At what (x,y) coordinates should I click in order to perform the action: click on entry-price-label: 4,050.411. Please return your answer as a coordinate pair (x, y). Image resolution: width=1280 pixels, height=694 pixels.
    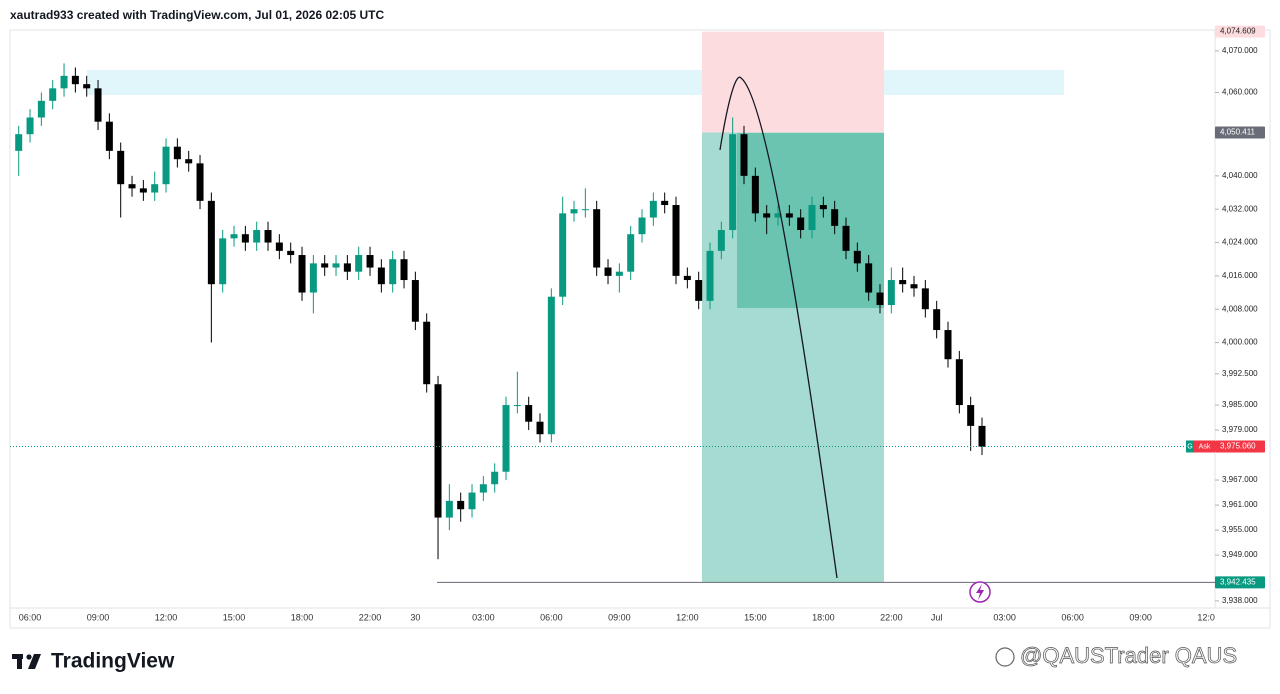
    Looking at the image, I should click on (1238, 132).